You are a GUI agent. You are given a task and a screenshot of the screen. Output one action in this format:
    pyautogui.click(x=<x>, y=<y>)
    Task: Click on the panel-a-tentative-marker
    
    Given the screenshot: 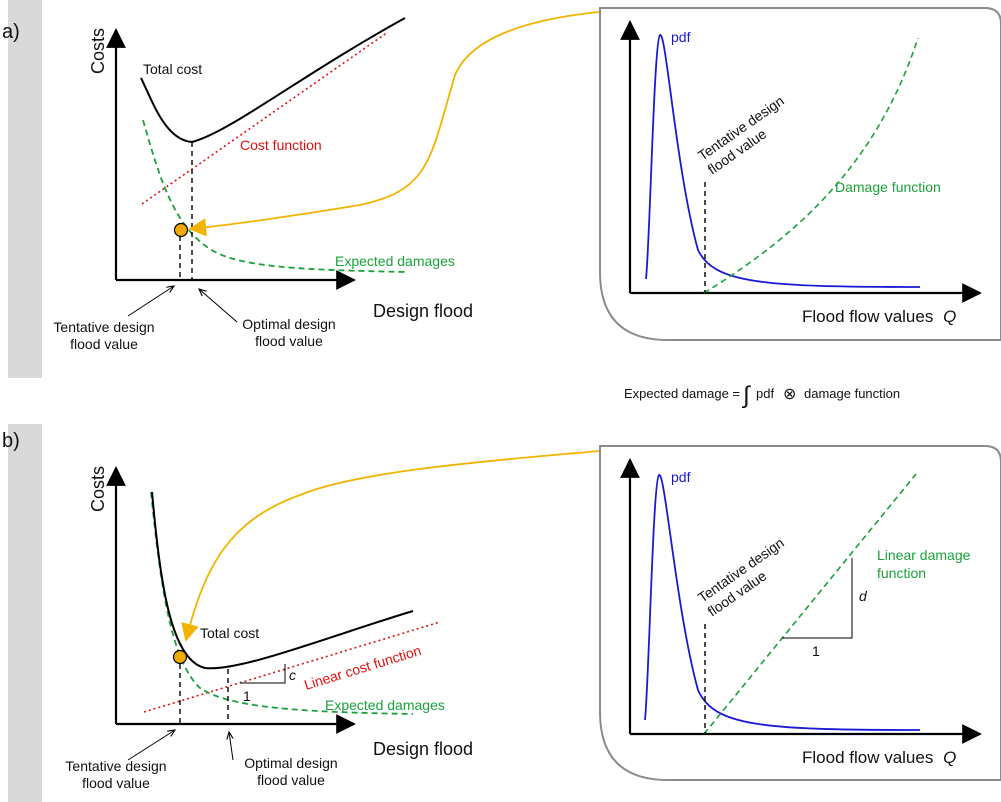 What is the action you would take?
    pyautogui.click(x=181, y=230)
    